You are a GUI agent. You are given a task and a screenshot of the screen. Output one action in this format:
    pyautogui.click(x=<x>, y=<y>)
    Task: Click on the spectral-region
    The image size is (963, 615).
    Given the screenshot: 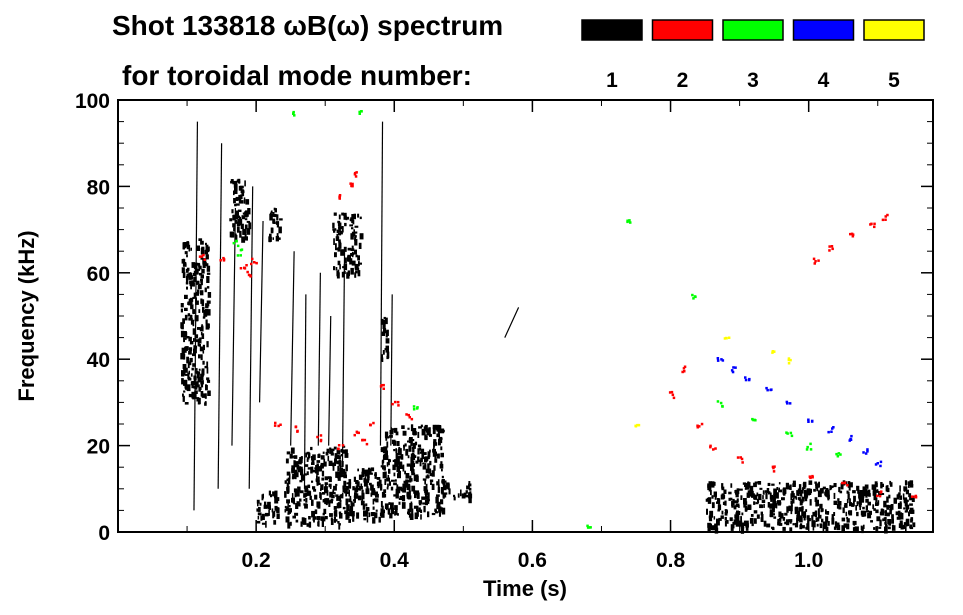 What is the action you would take?
    pyautogui.click(x=240, y=210)
    